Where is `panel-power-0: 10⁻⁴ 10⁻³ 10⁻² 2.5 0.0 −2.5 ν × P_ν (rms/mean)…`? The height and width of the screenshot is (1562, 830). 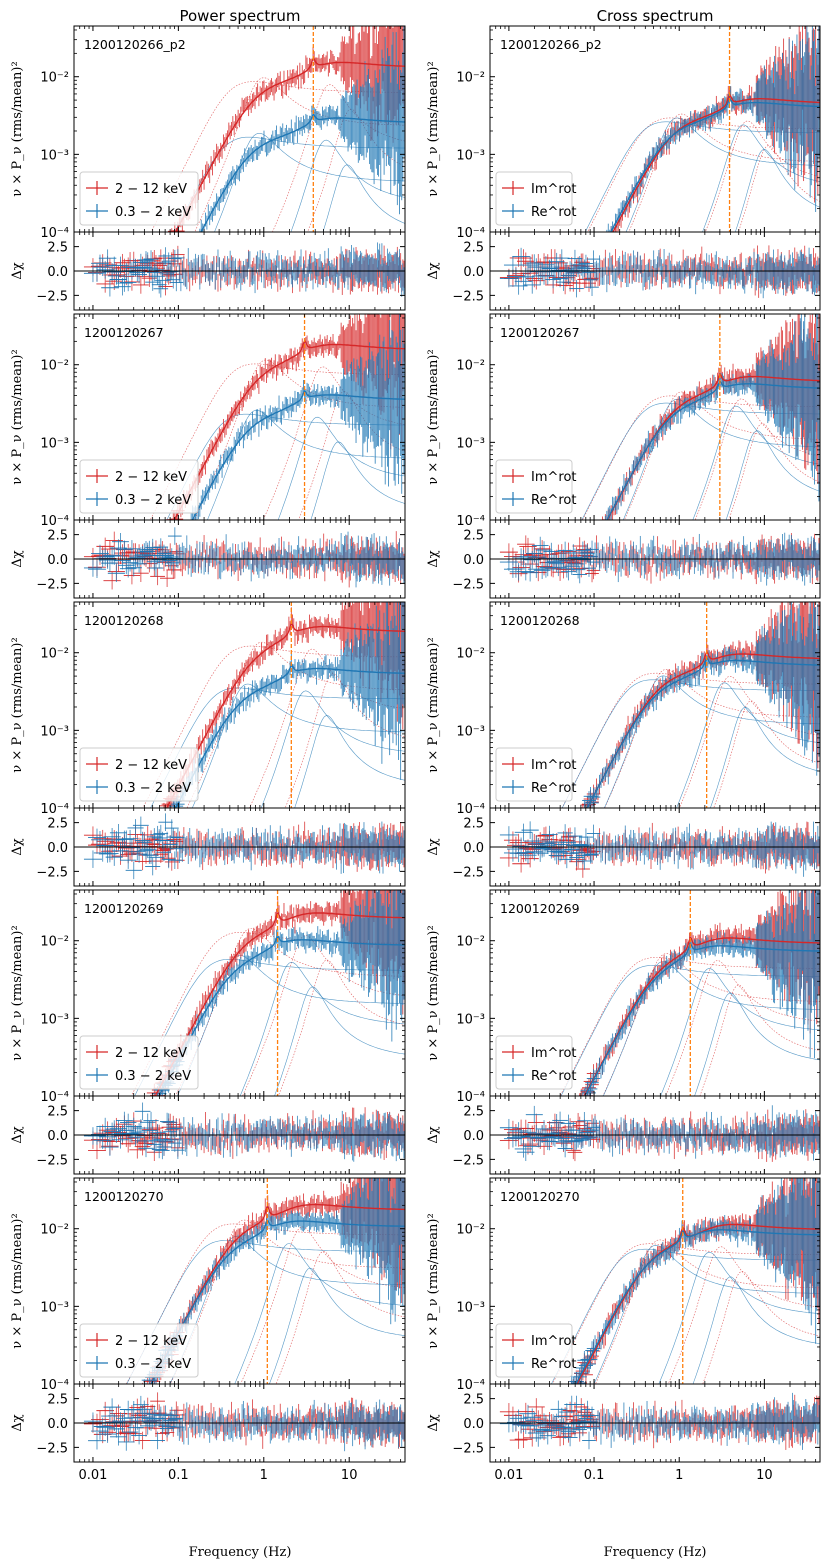 panel-power-0: 10⁻⁴ 10⁻³ 10⁻² 2.5 0.0 −2.5 ν × P_ν (rms/mean)… is located at coordinates (208, 168).